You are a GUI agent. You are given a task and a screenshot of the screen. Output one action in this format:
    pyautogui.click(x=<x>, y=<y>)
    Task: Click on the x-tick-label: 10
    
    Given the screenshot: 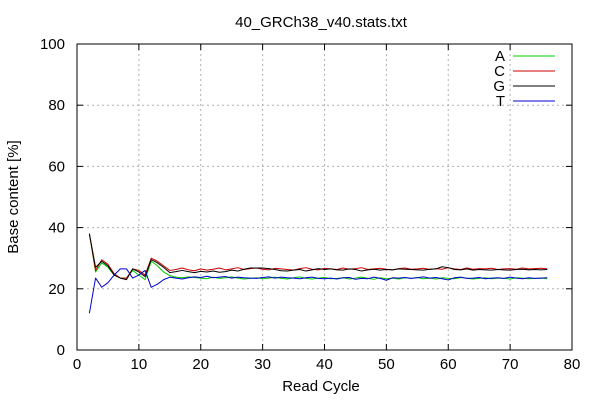 What is the action you would take?
    pyautogui.click(x=139, y=364)
    